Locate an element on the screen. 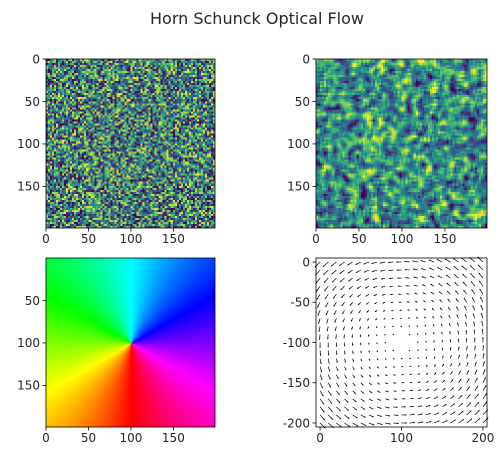 The height and width of the screenshot is (461, 504). y-tick-label: 50 is located at coordinates (32, 301).